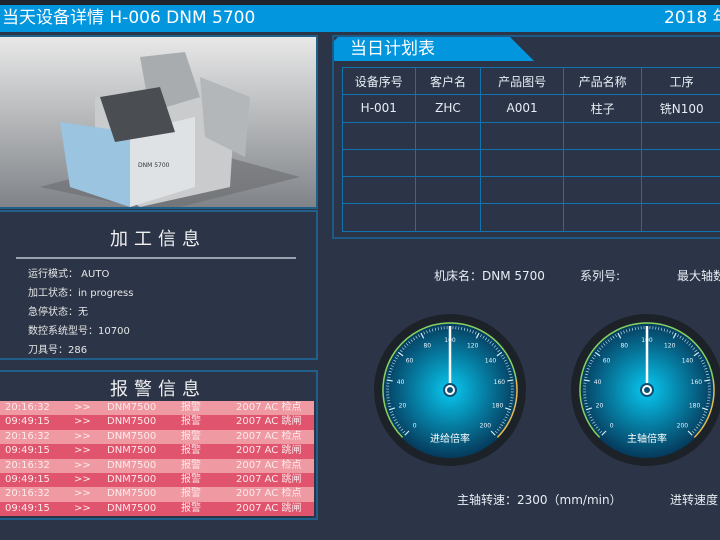 Image resolution: width=720 pixels, height=540 pixels. Describe the element at coordinates (27, 508) in the screenshot. I see `alarm-time: 09:49:15` at that location.